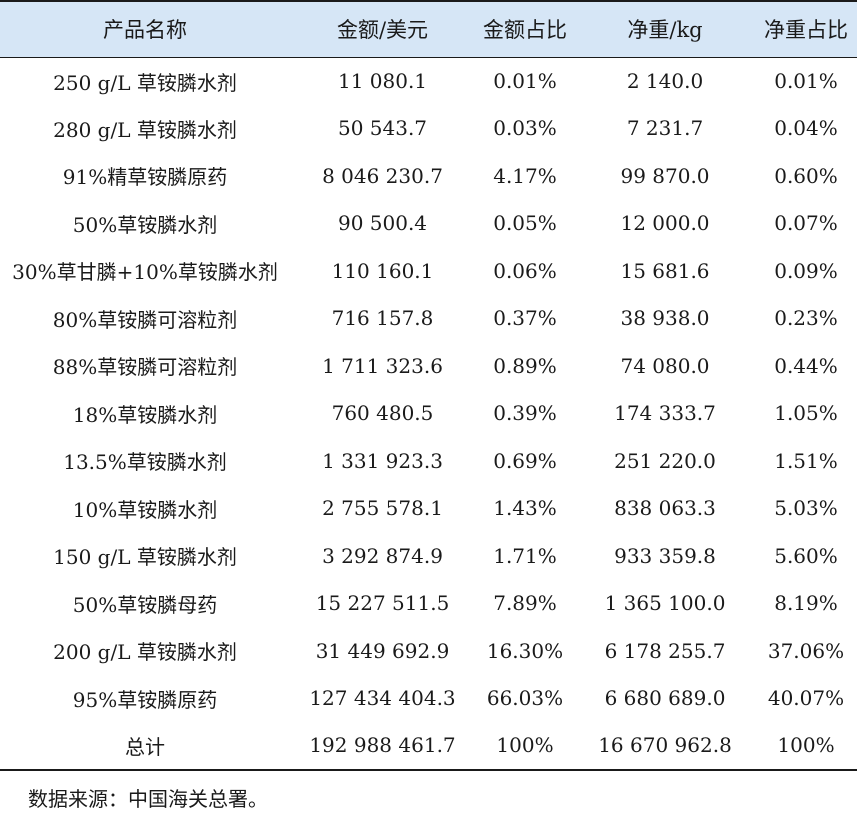 The height and width of the screenshot is (813, 857). Describe the element at coordinates (665, 746) in the screenshot. I see `cell-total-net-weight: 16 670 962.8` at that location.